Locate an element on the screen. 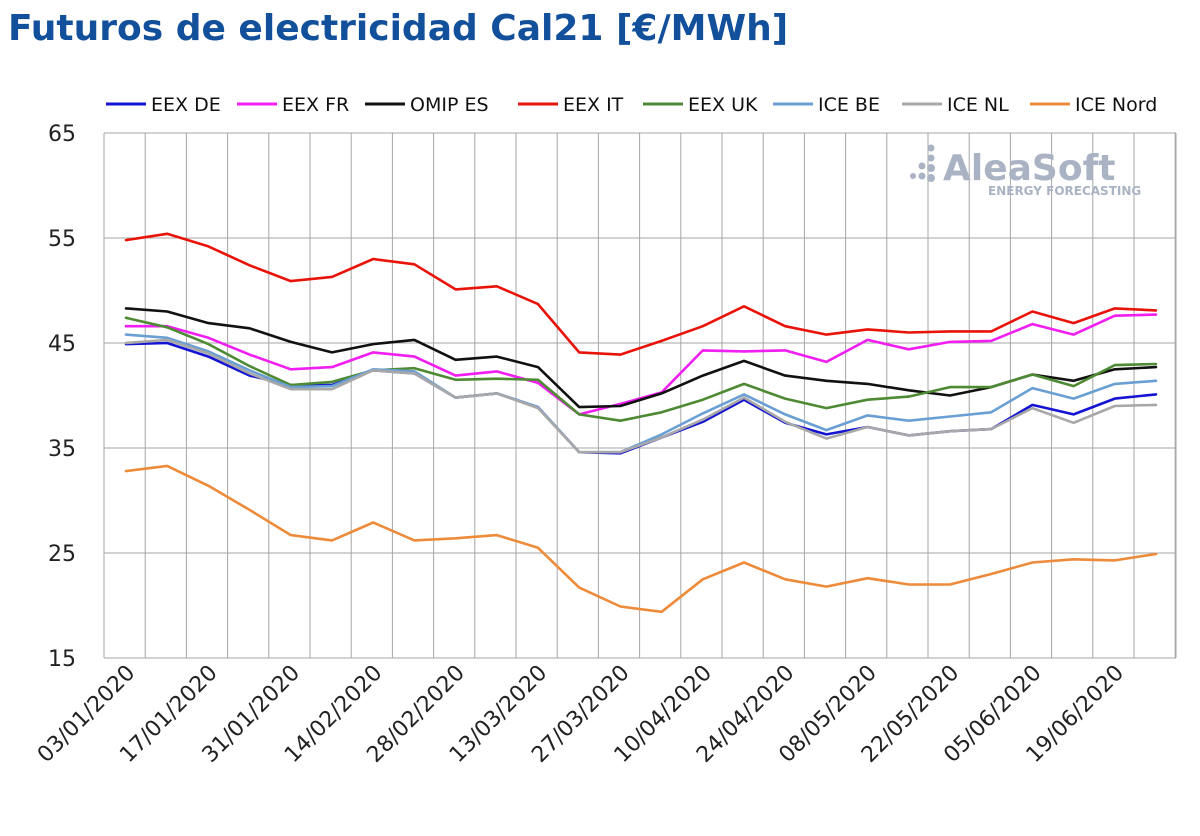 Image resolution: width=1200 pixels, height=836 pixels. series-line-ice-be is located at coordinates (641, 393).